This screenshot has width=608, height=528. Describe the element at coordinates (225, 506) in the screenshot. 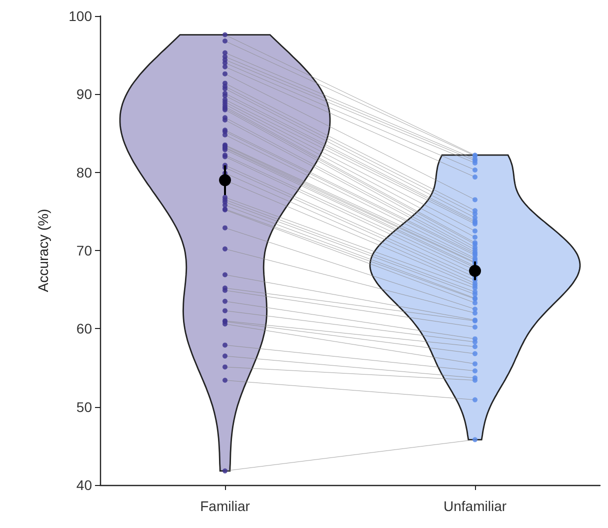

I see `x-tick-label: Familiar` at that location.